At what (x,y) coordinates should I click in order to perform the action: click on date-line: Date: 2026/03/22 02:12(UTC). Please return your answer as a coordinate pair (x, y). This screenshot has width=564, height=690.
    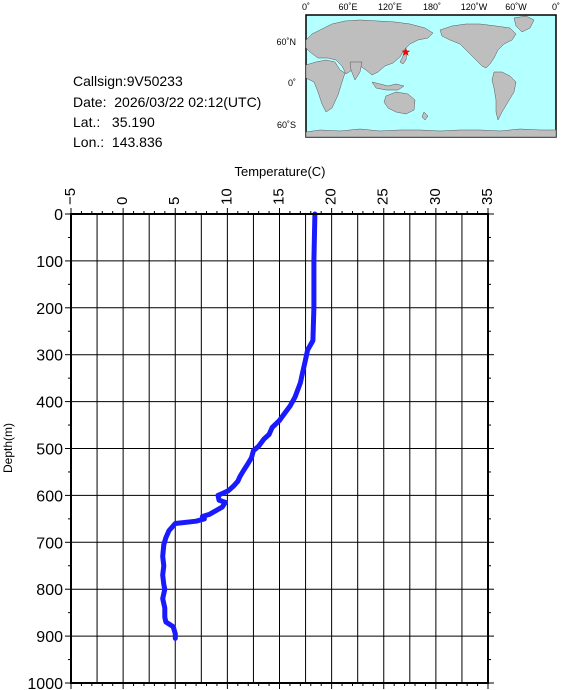
    Looking at the image, I should click on (167, 102).